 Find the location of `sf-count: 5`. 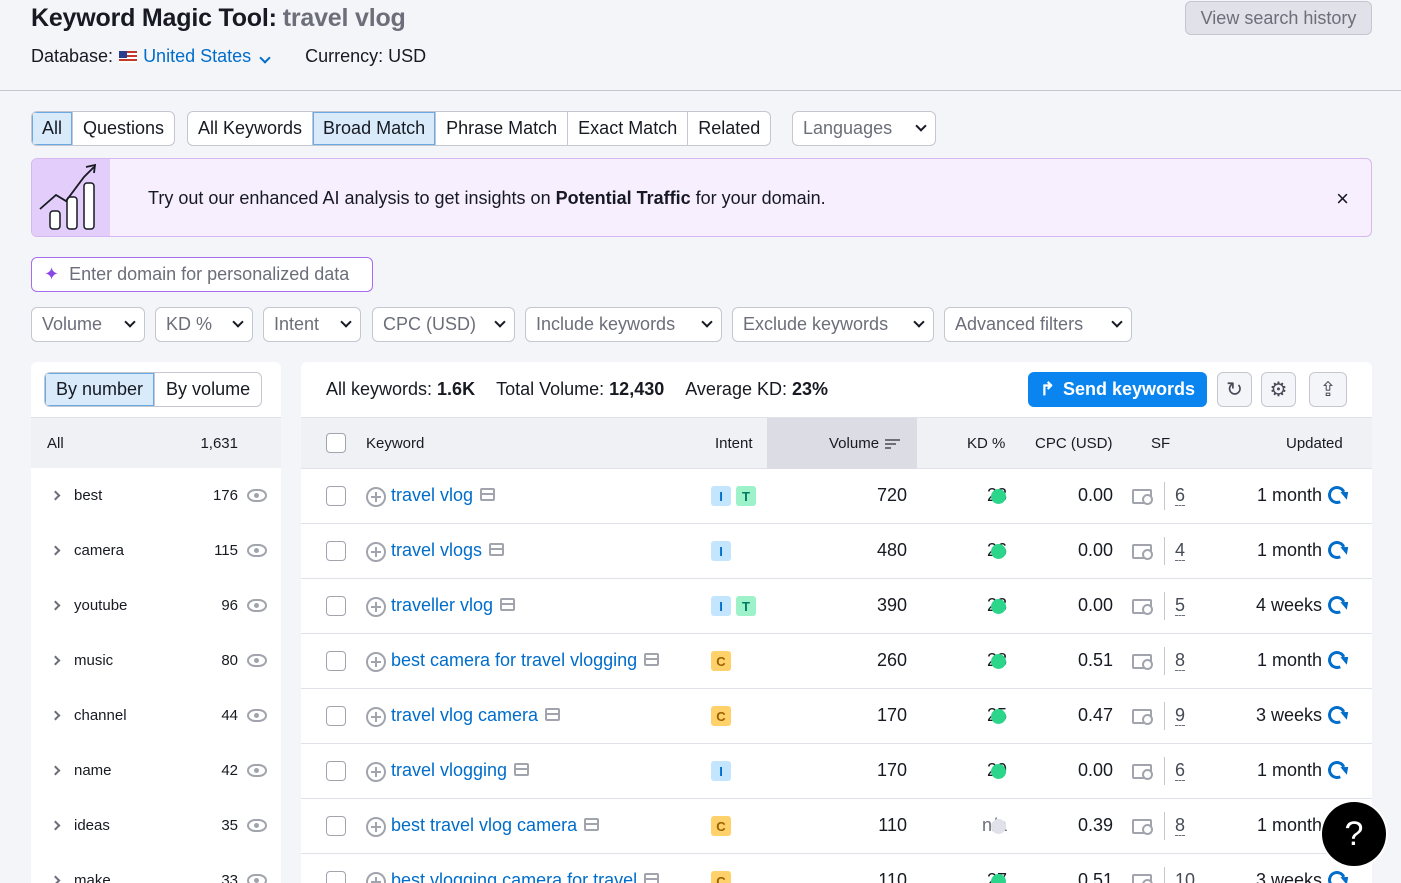

sf-count: 5 is located at coordinates (1180, 605).